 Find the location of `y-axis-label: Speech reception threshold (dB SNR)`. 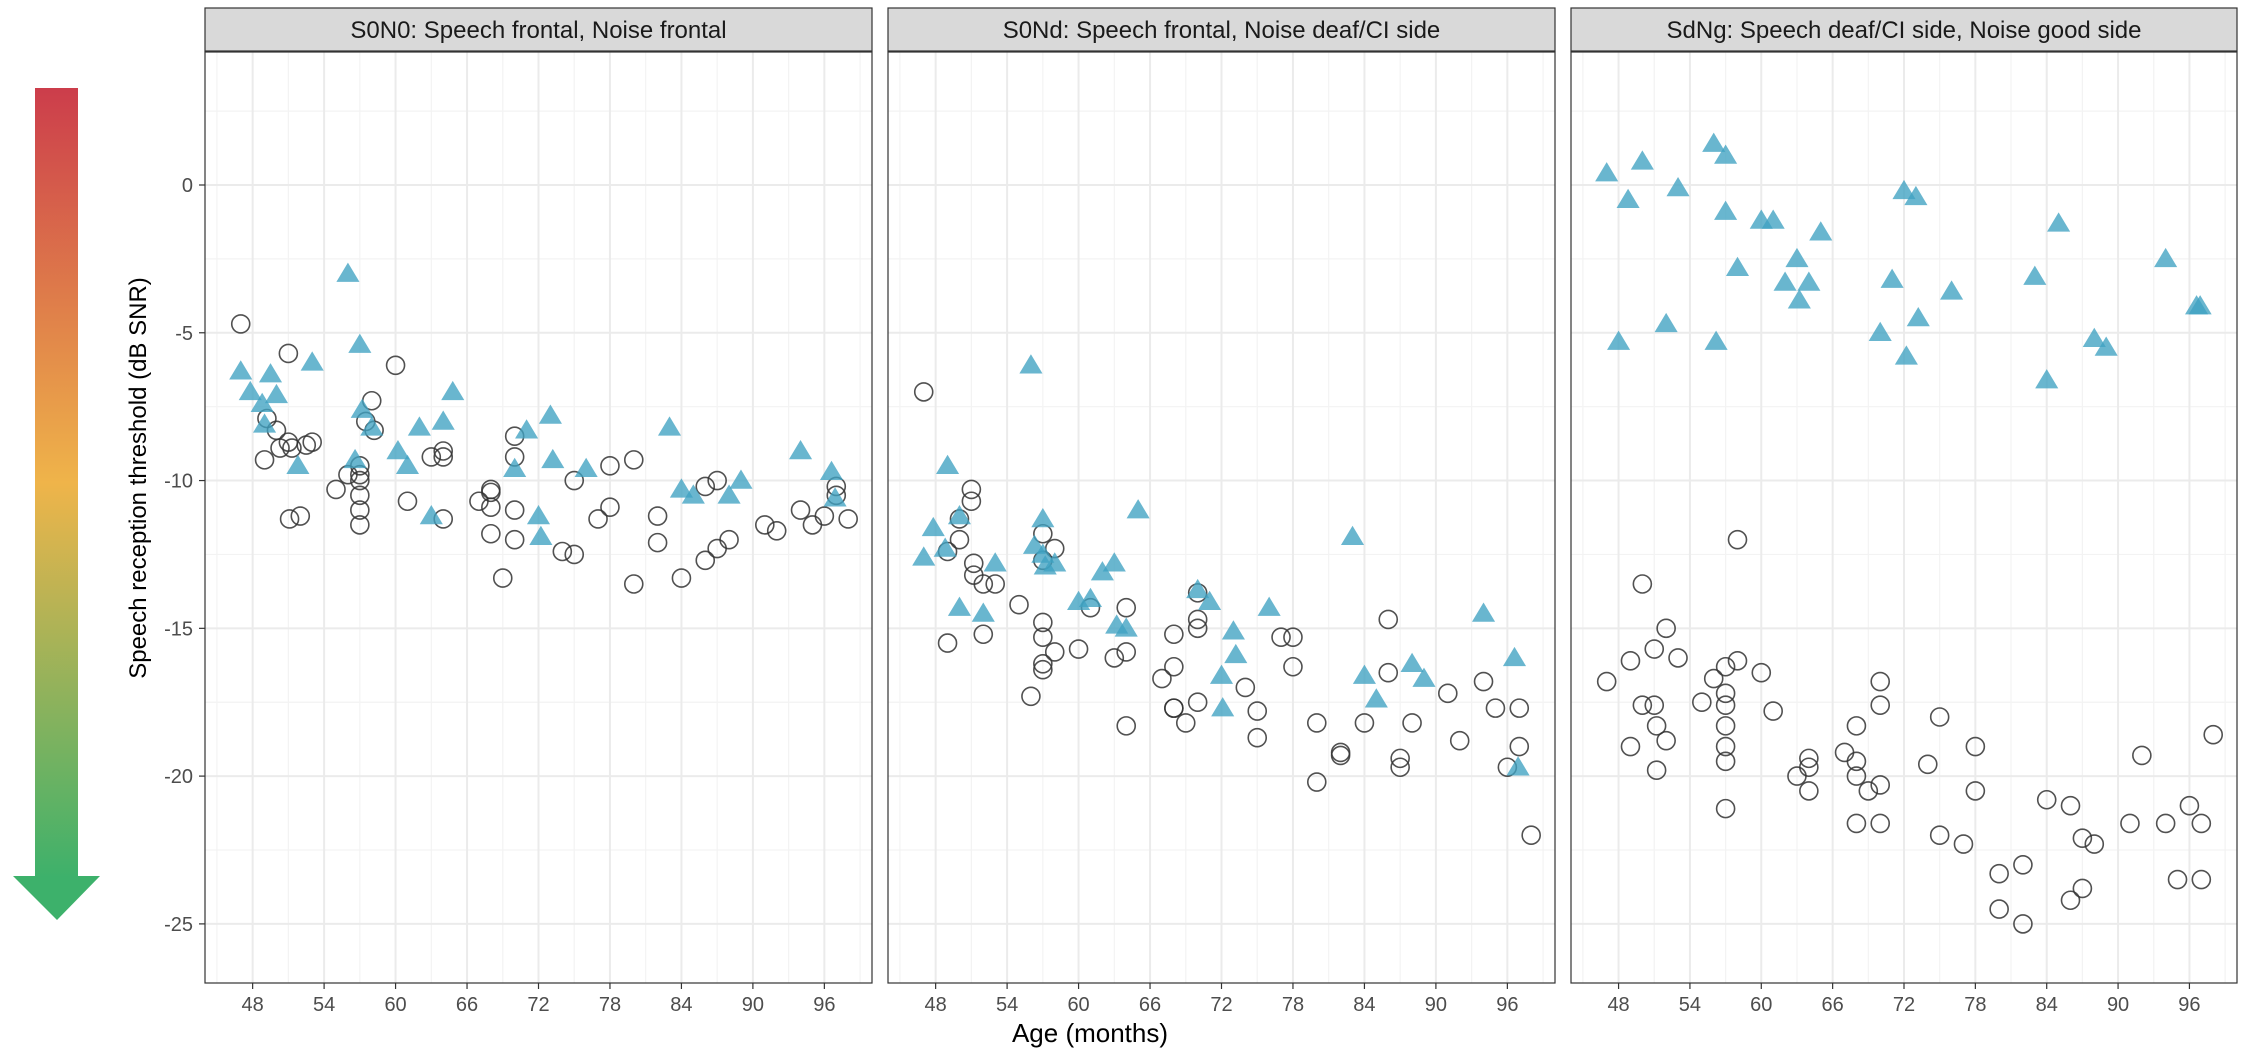

y-axis-label: Speech reception threshold (dB SNR) is located at coordinates (138, 478).